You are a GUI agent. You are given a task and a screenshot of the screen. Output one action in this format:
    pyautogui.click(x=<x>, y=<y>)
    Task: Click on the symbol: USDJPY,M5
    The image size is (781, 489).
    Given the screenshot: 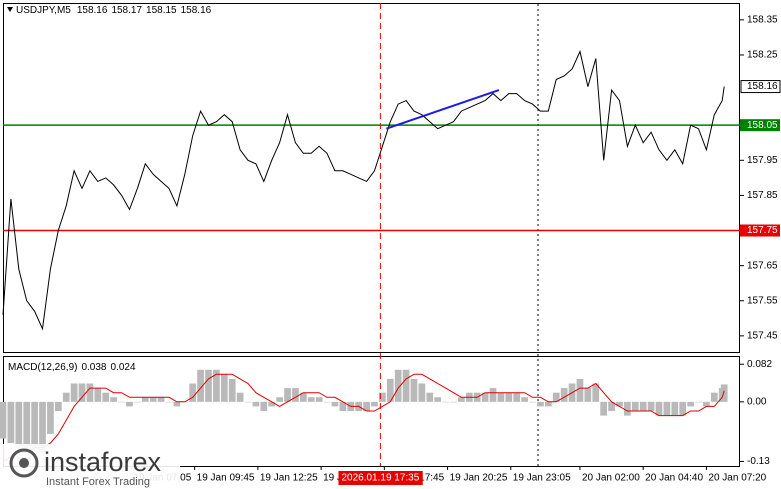 What is the action you would take?
    pyautogui.click(x=43, y=10)
    